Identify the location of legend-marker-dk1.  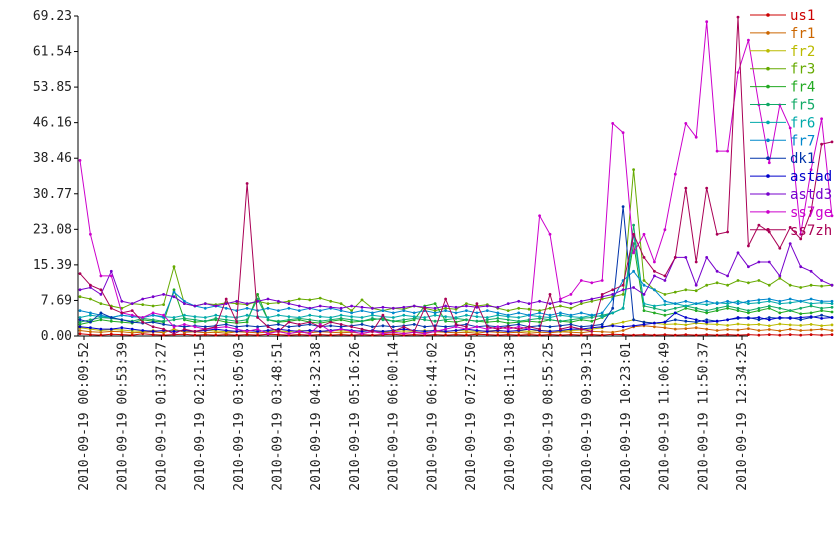
(768, 158).